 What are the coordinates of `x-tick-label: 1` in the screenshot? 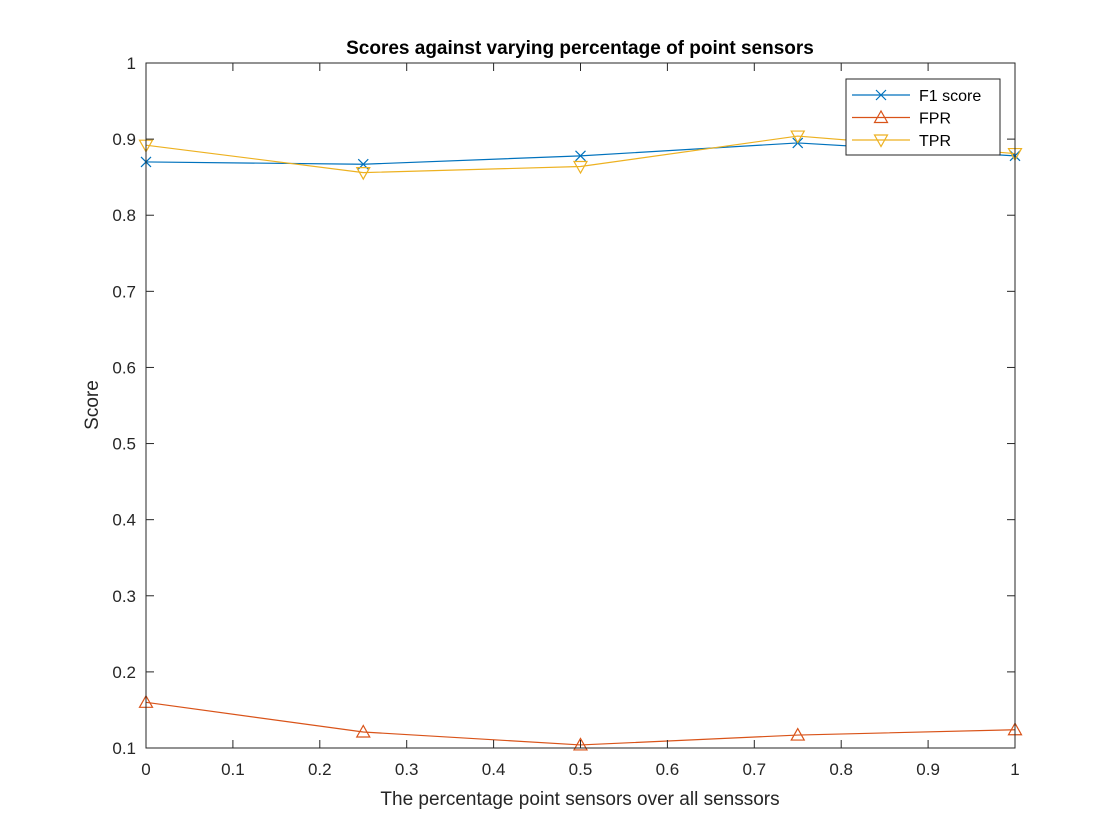 It's located at (1014, 769).